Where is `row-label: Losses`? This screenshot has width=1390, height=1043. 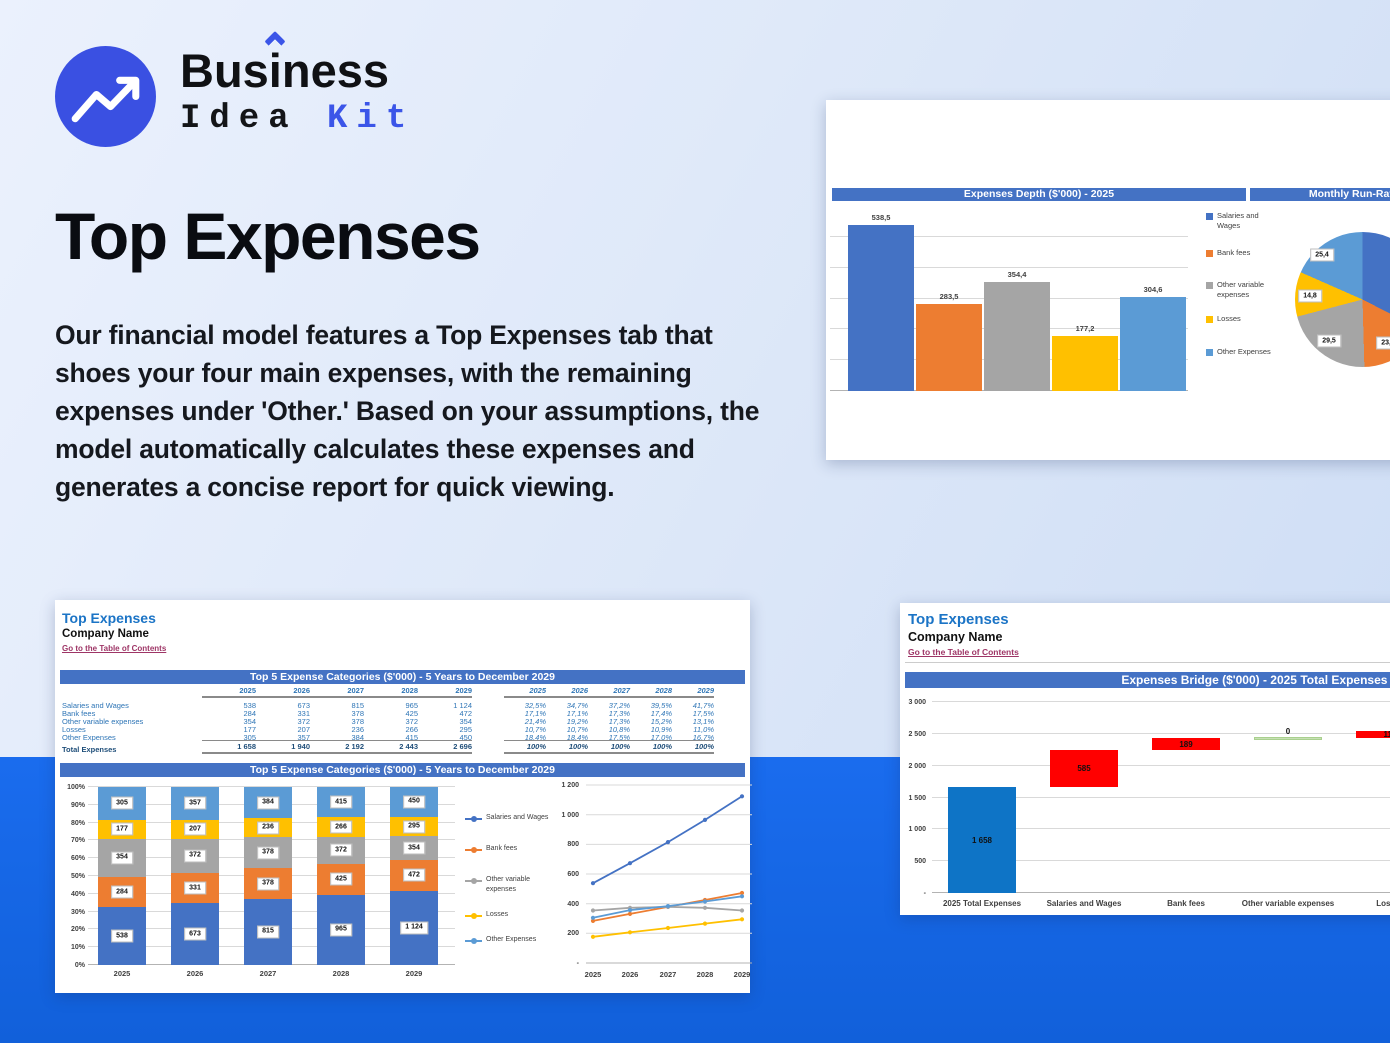 row-label: Losses is located at coordinates (74, 729).